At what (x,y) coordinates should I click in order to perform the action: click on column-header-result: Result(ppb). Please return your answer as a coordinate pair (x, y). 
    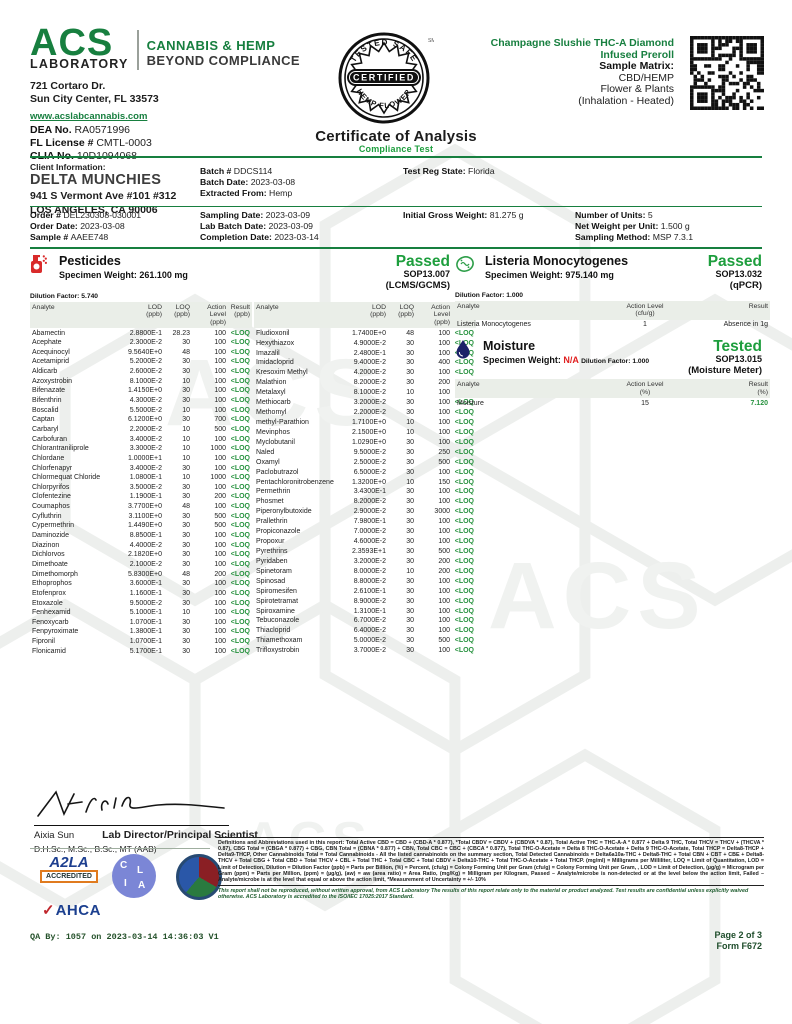
    Looking at the image, I should click on (240, 315).